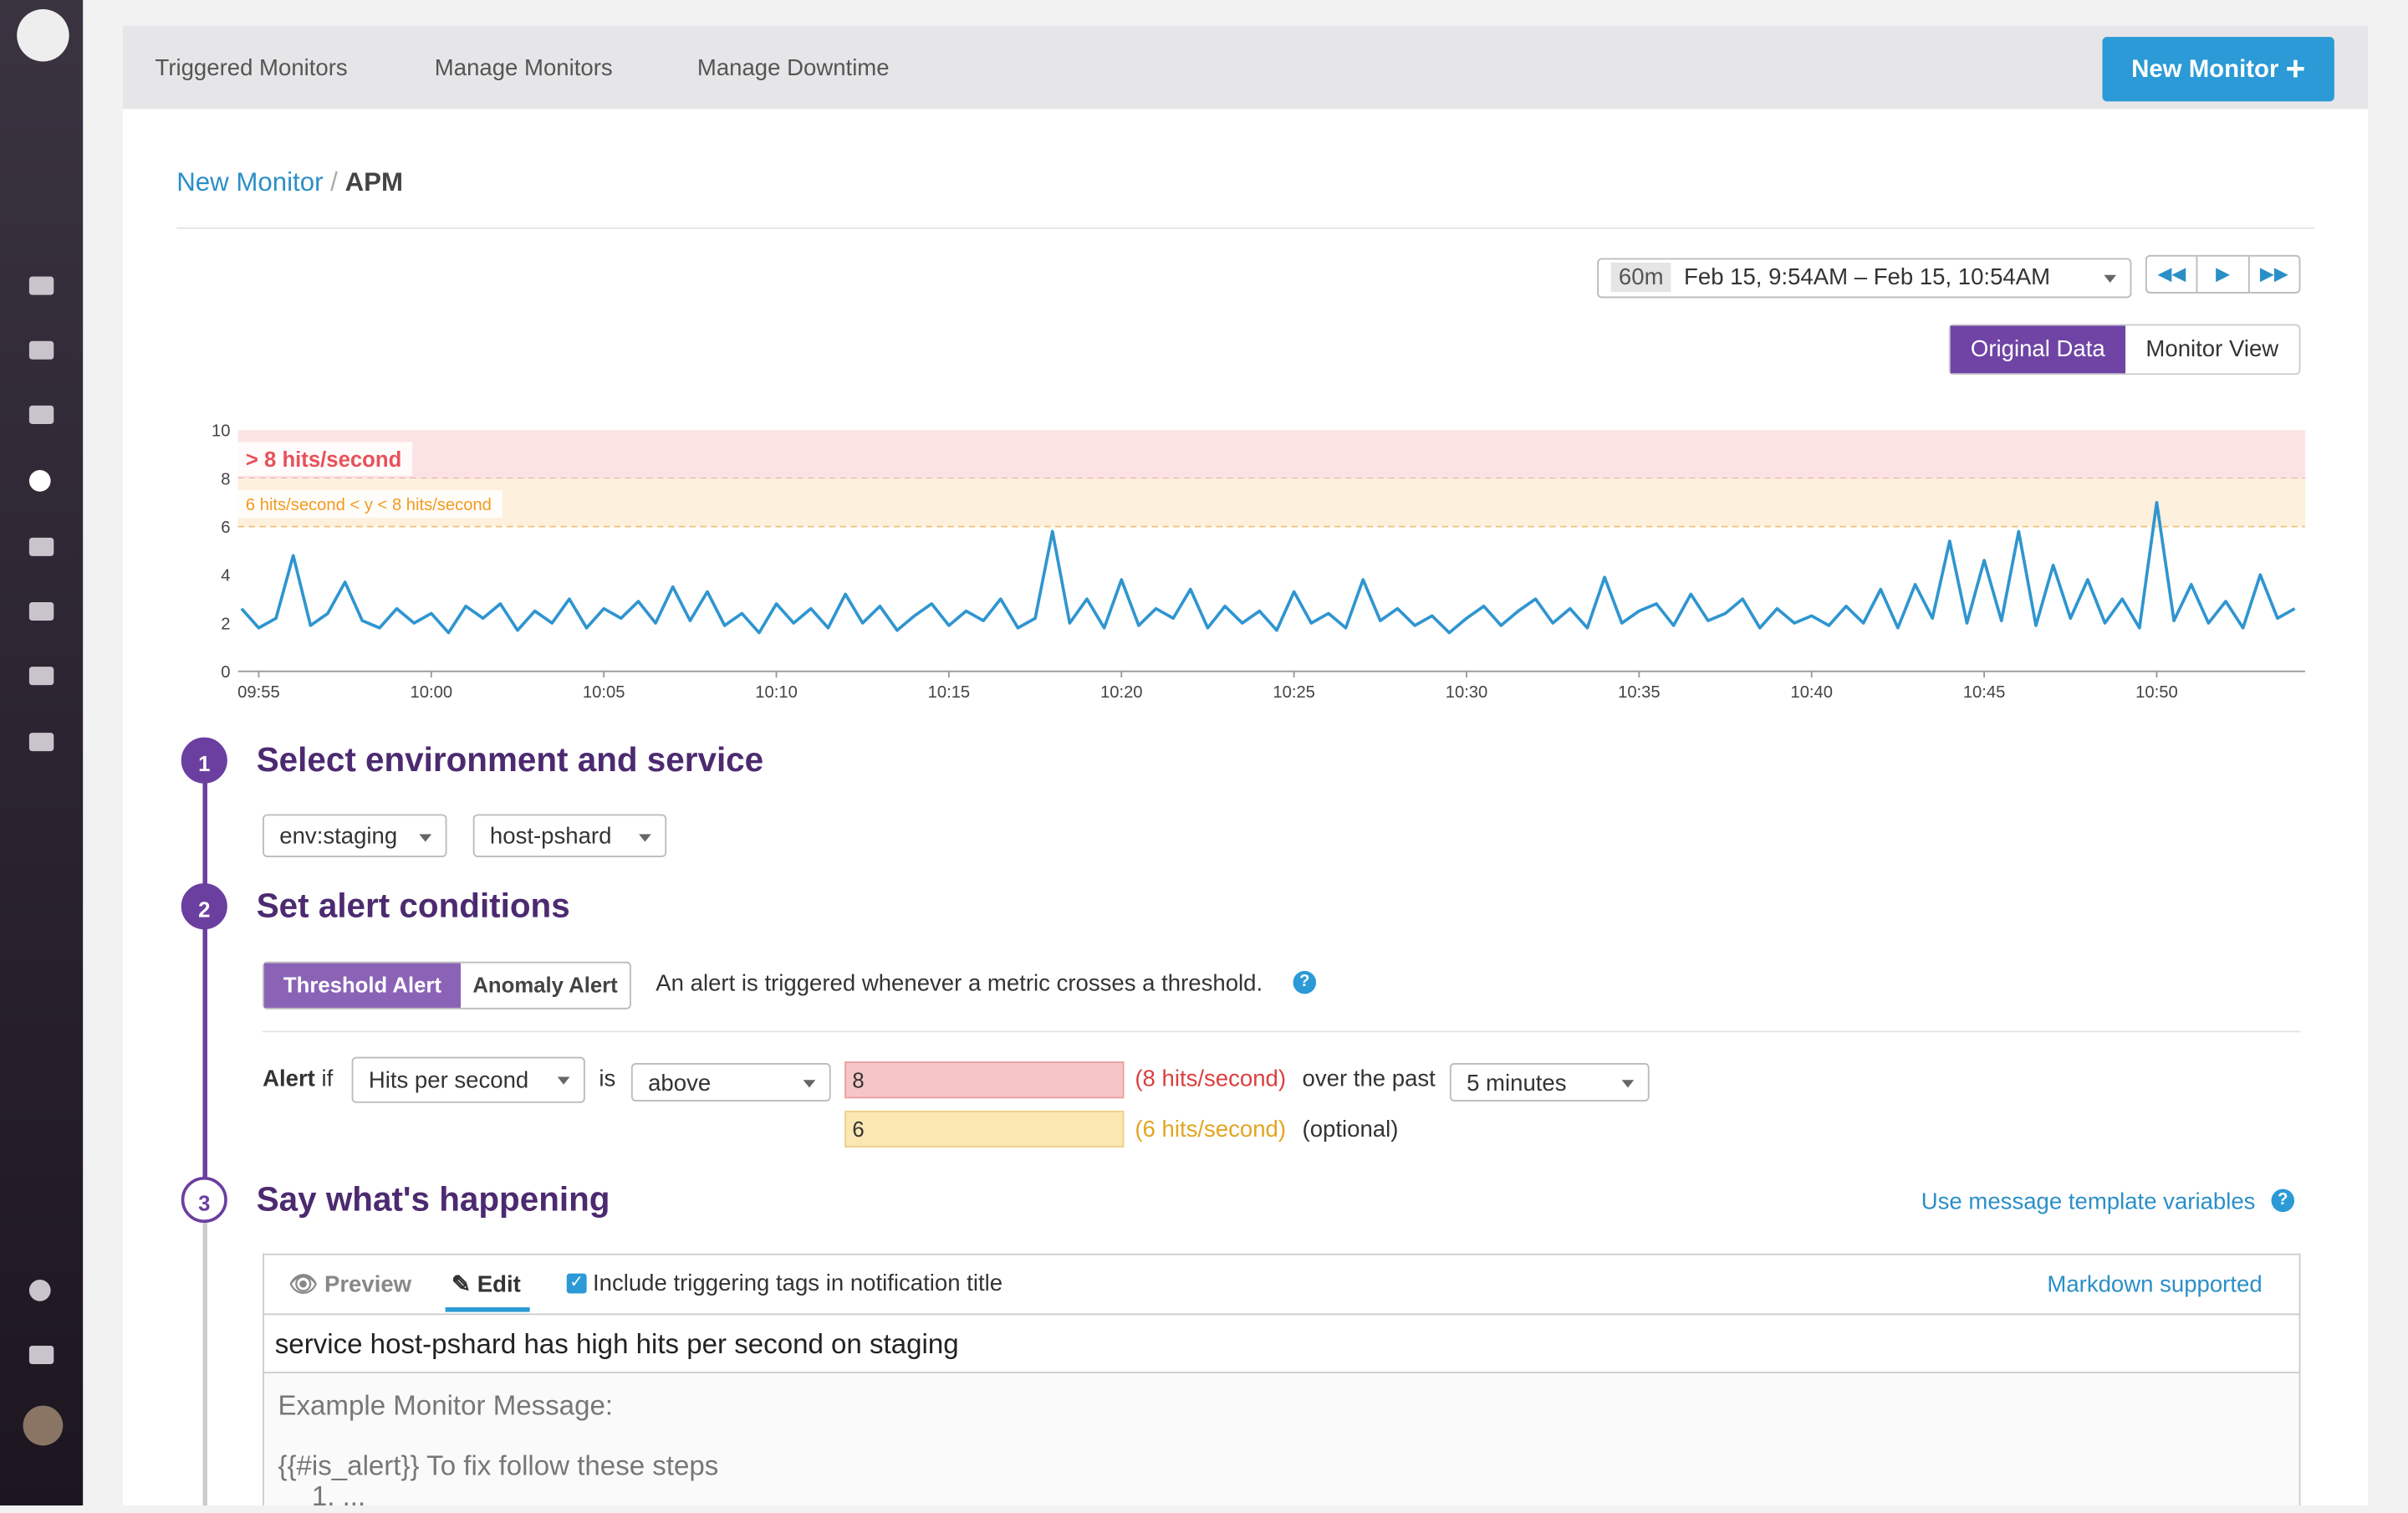 This screenshot has height=1513, width=2408. What do you see at coordinates (524, 68) in the screenshot?
I see `nav-tab: Manage Monitors` at bounding box center [524, 68].